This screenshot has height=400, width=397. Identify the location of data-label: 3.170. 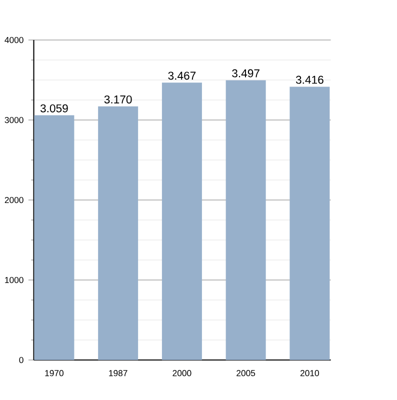
(118, 99).